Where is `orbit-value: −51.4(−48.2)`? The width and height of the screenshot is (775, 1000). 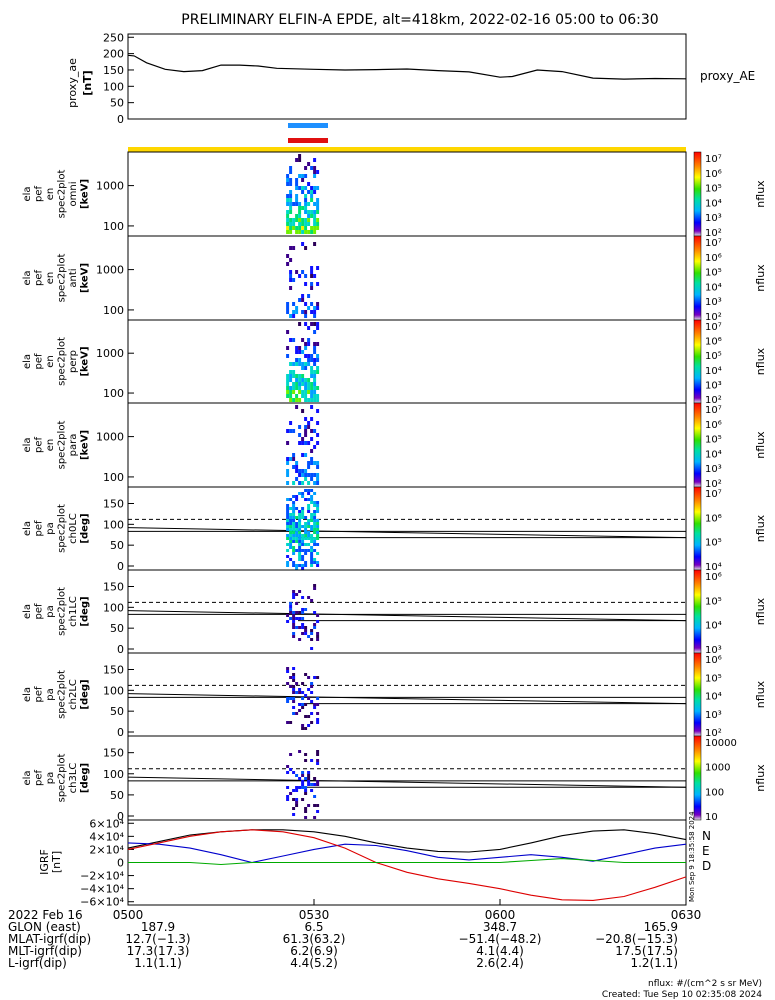 orbit-value: −51.4(−48.2) is located at coordinates (500, 939).